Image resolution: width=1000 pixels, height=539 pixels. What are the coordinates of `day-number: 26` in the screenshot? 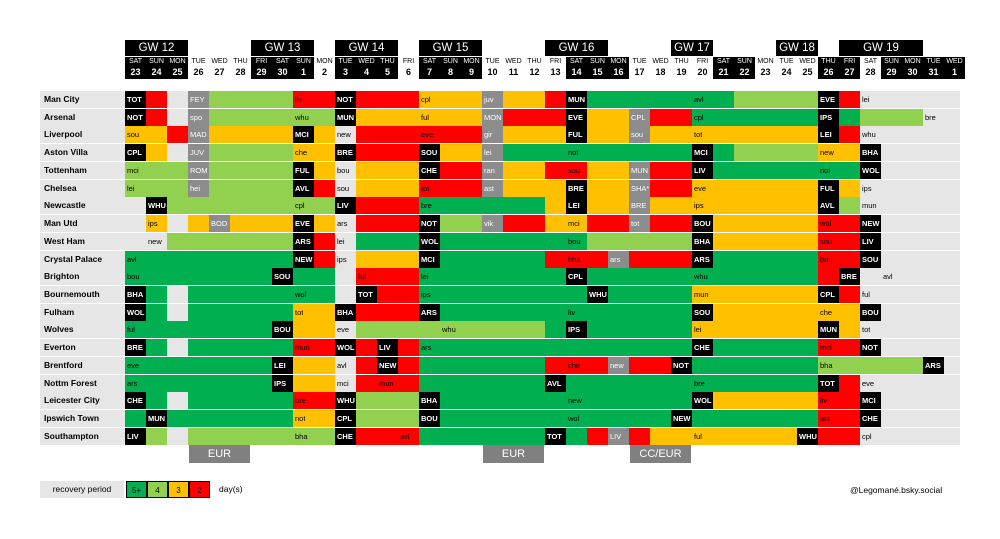 It's located at (828, 72).